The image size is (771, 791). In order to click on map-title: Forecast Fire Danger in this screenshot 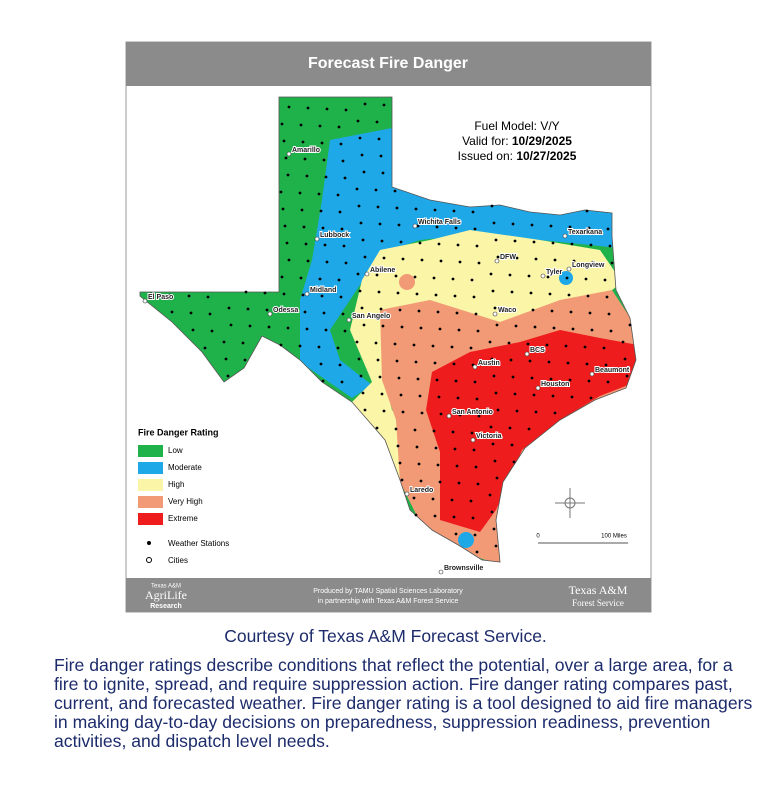, I will do `click(388, 63)`.